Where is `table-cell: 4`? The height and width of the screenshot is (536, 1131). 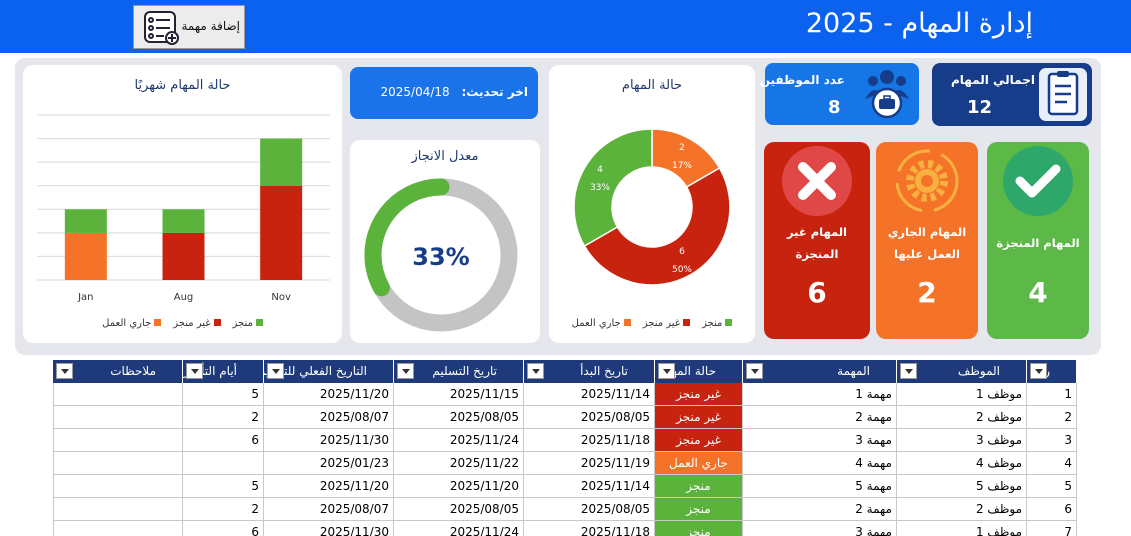
table-cell: 4 is located at coordinates (1052, 463).